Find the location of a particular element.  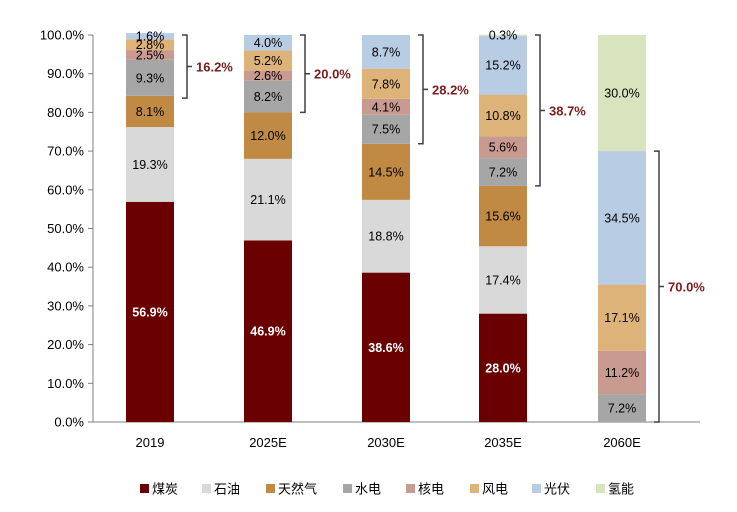

data-label: 10.8% is located at coordinates (502, 116).